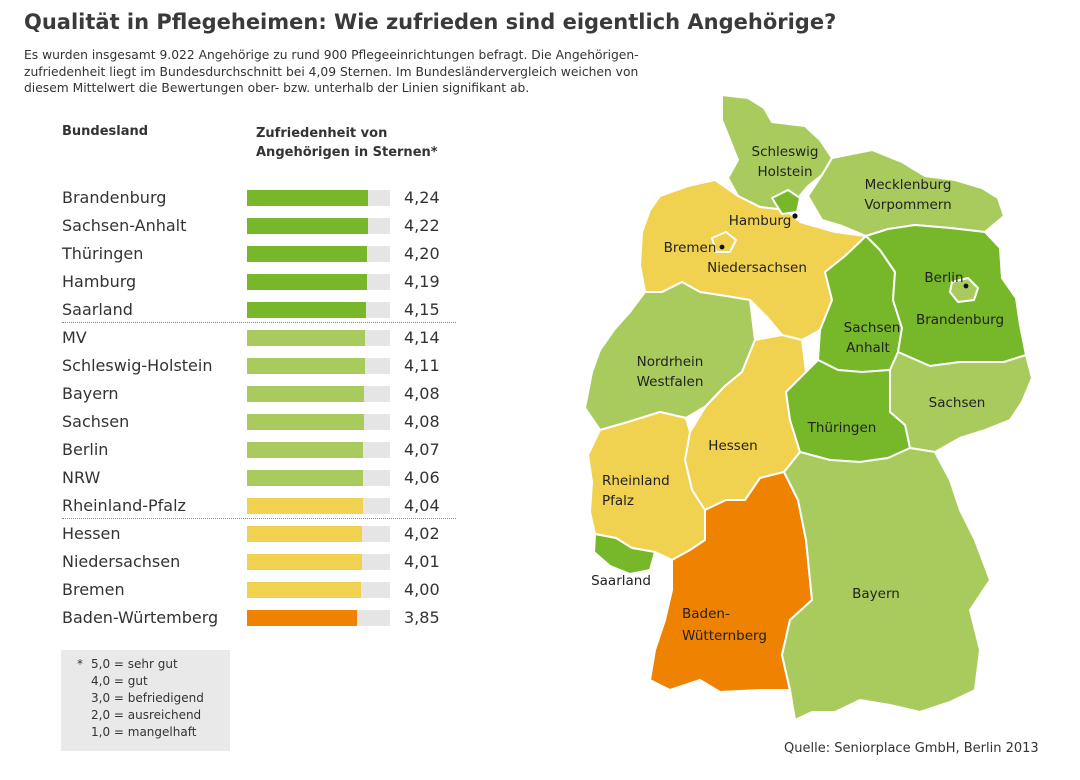  What do you see at coordinates (99, 281) in the screenshot?
I see `row-state-name: Hamburg` at bounding box center [99, 281].